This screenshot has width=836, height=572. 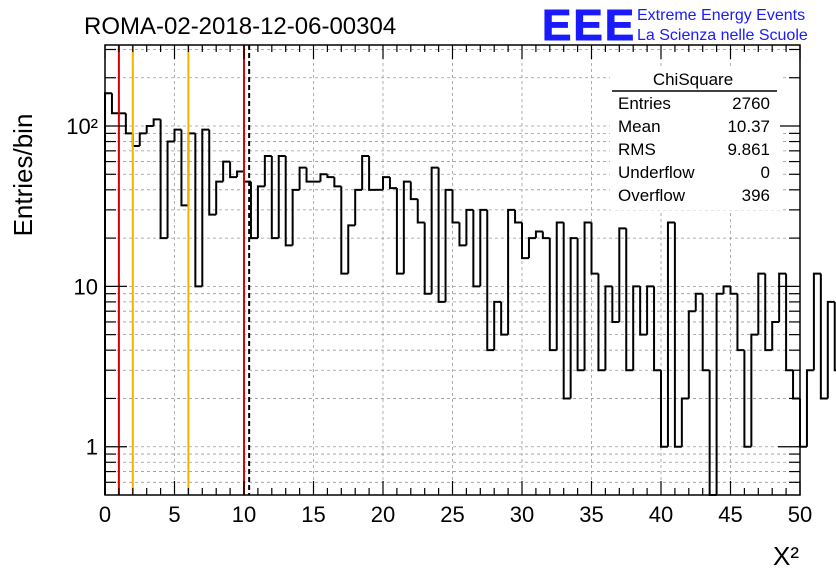 I want to click on stats-row-label: Entries, so click(x=644, y=103).